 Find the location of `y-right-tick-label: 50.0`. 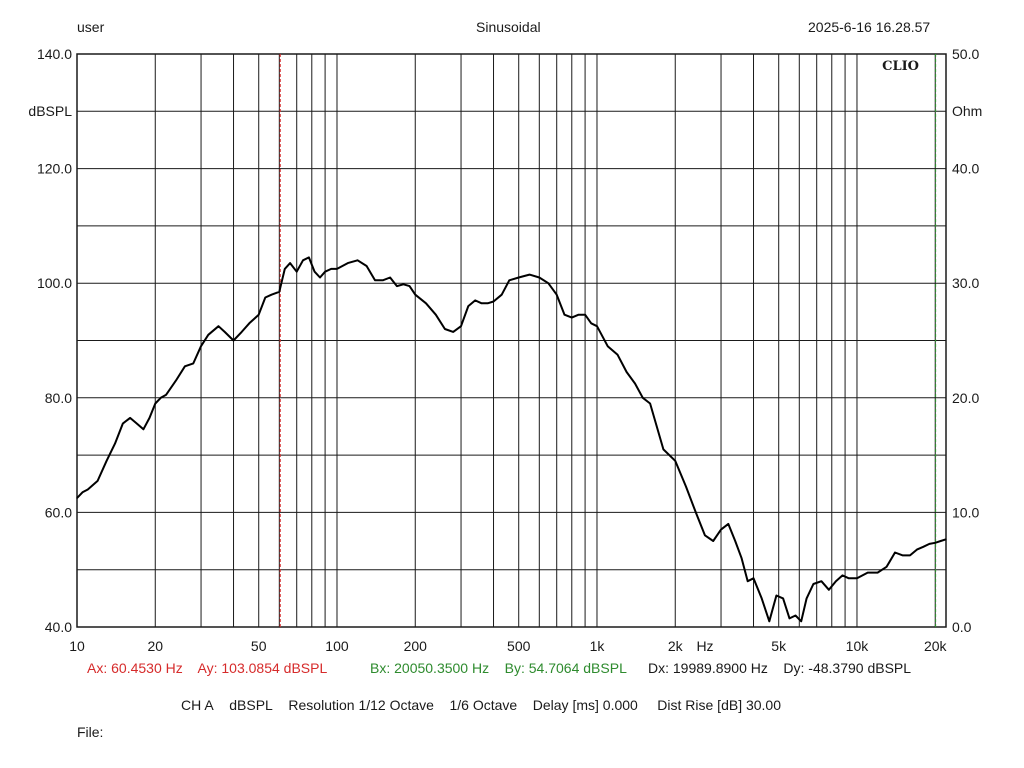

y-right-tick-label: 50.0 is located at coordinates (965, 54).